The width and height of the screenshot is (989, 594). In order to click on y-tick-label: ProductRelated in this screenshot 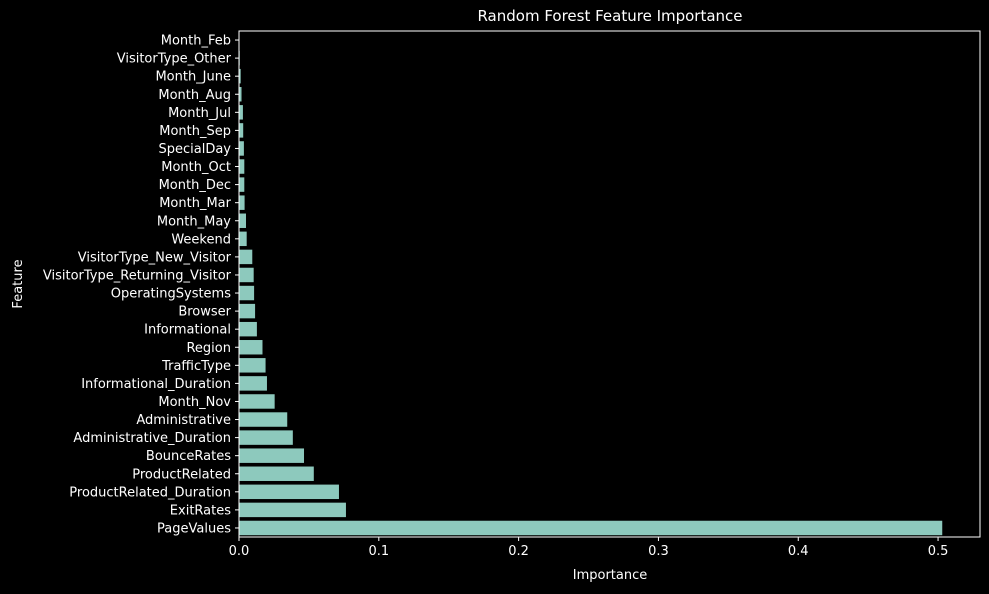, I will do `click(181, 474)`.